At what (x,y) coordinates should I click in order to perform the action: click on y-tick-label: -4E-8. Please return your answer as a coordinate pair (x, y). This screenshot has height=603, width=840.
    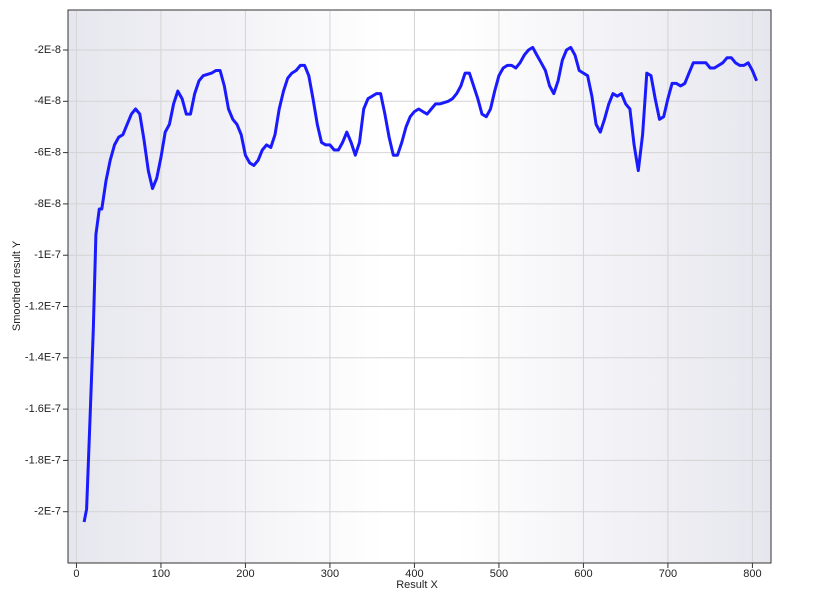
    Looking at the image, I should click on (47, 101).